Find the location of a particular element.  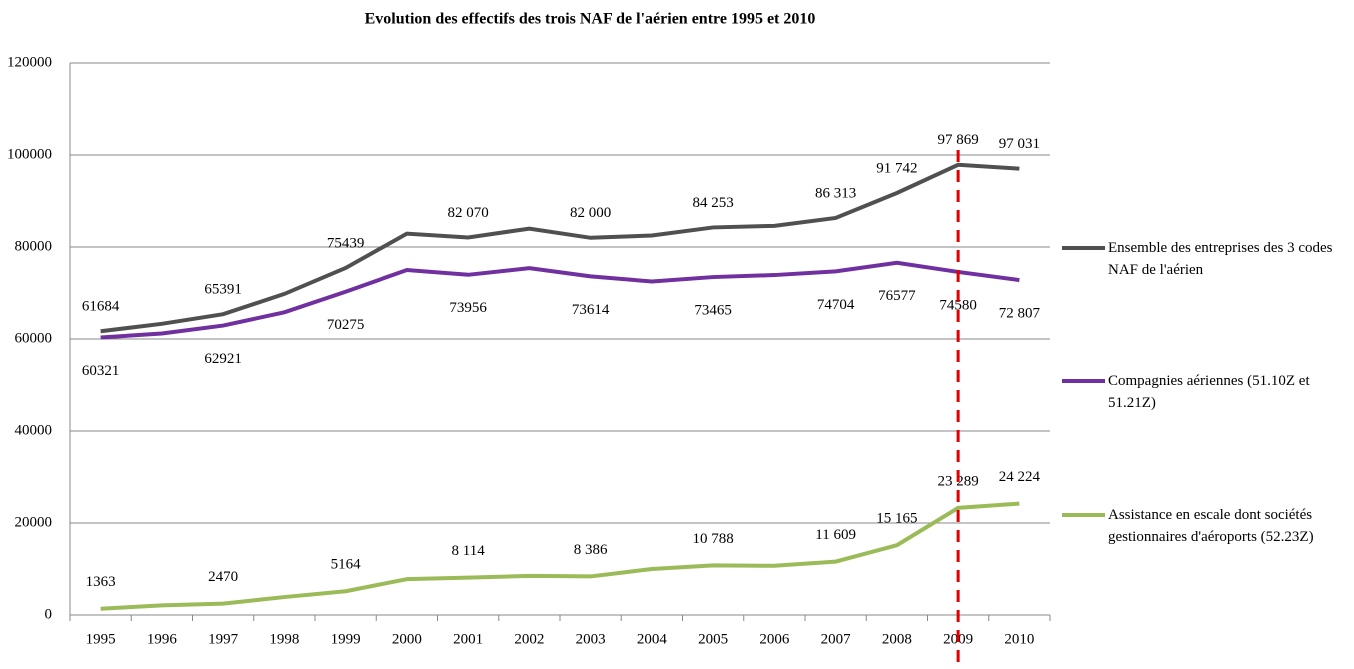

data-label: 75439 is located at coordinates (346, 243).